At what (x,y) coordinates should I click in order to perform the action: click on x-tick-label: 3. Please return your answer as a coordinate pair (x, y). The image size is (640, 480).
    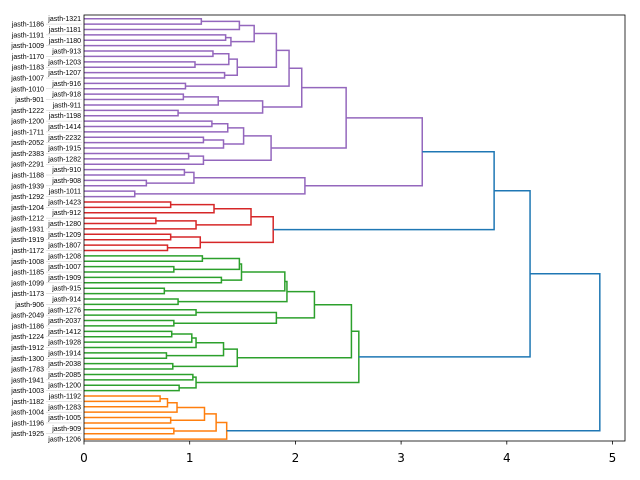
    Looking at the image, I should click on (401, 458).